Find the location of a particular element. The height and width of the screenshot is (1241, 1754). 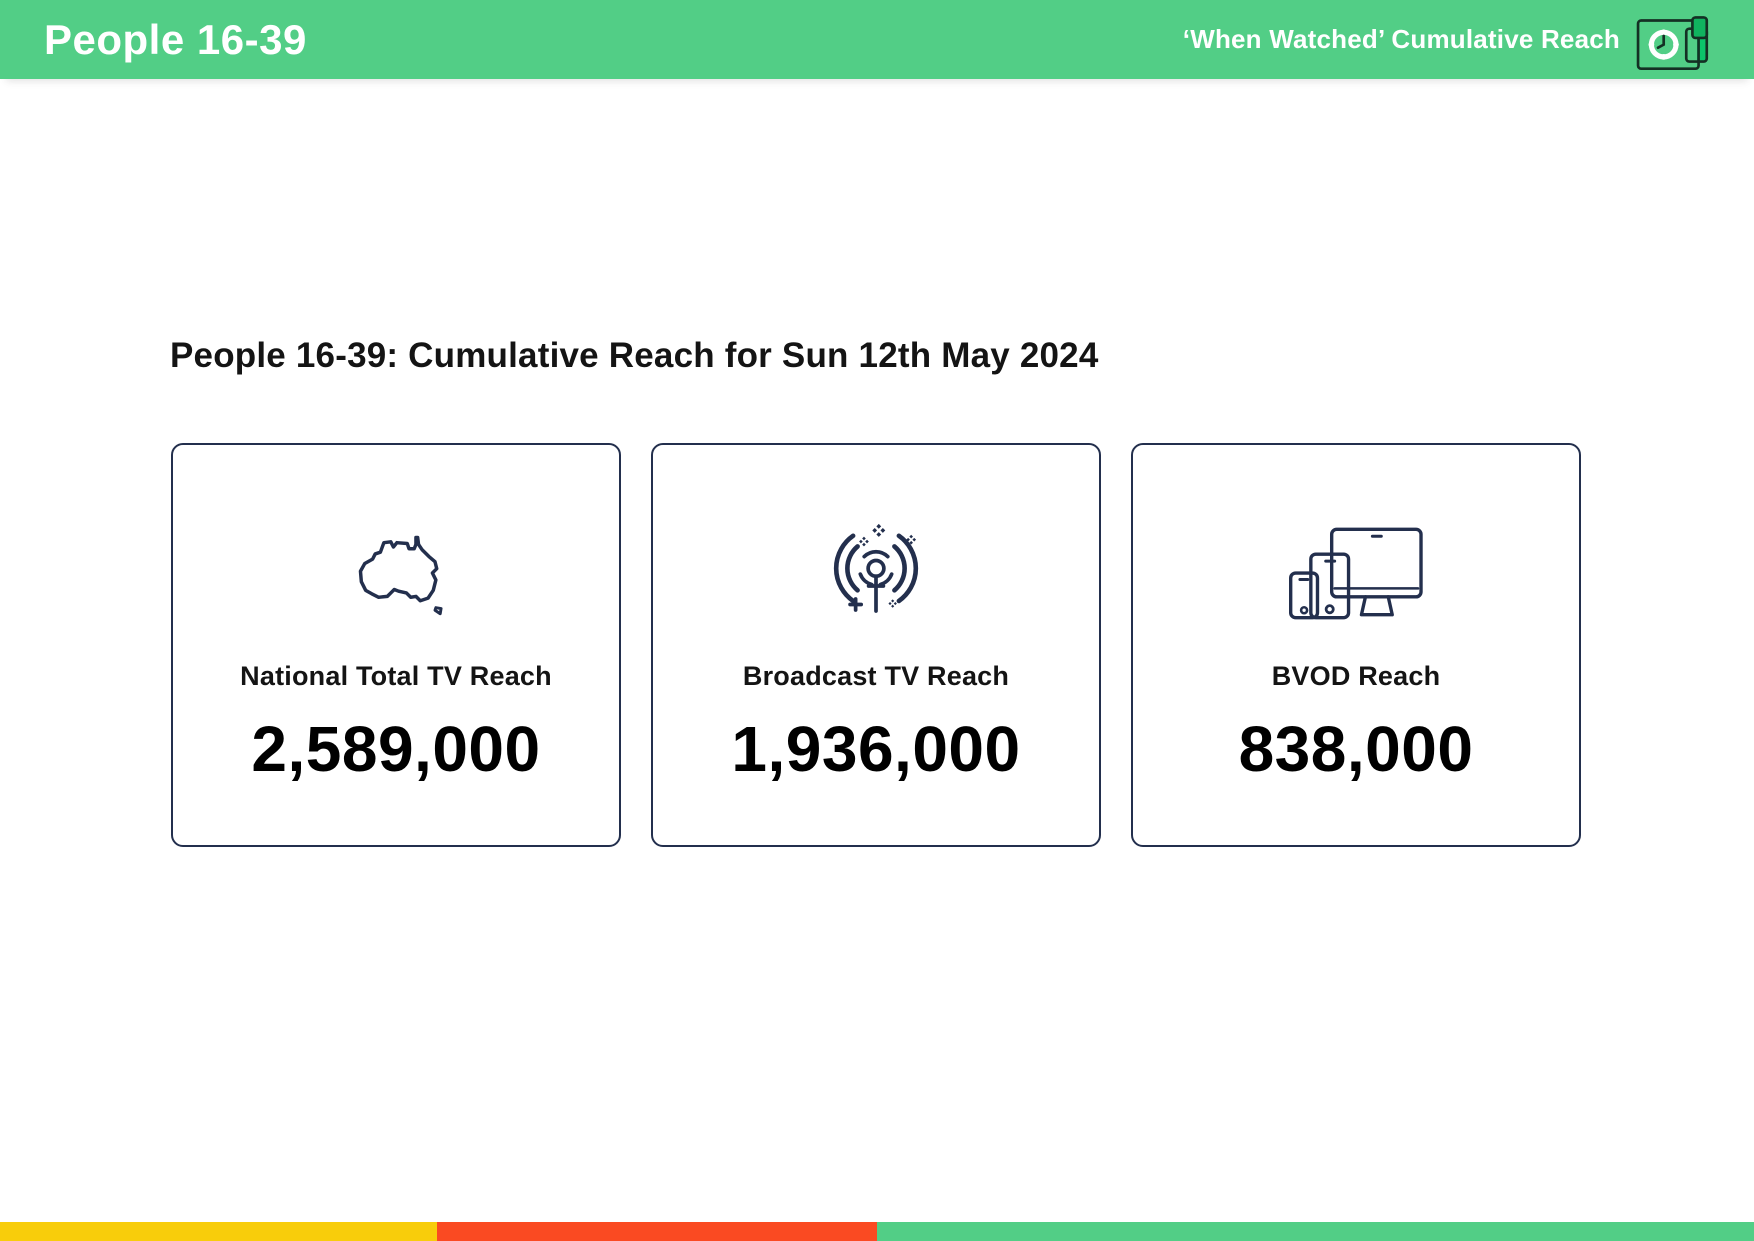

kpi-card-bvod: BVOD Reach 838,000 is located at coordinates (1356, 645).